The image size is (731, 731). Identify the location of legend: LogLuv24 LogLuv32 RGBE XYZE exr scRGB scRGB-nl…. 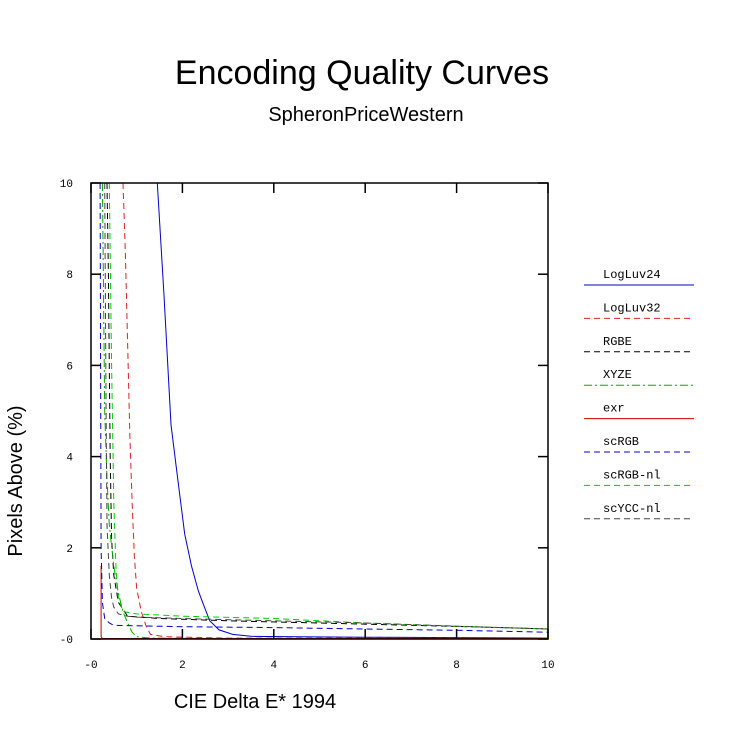
(639, 394).